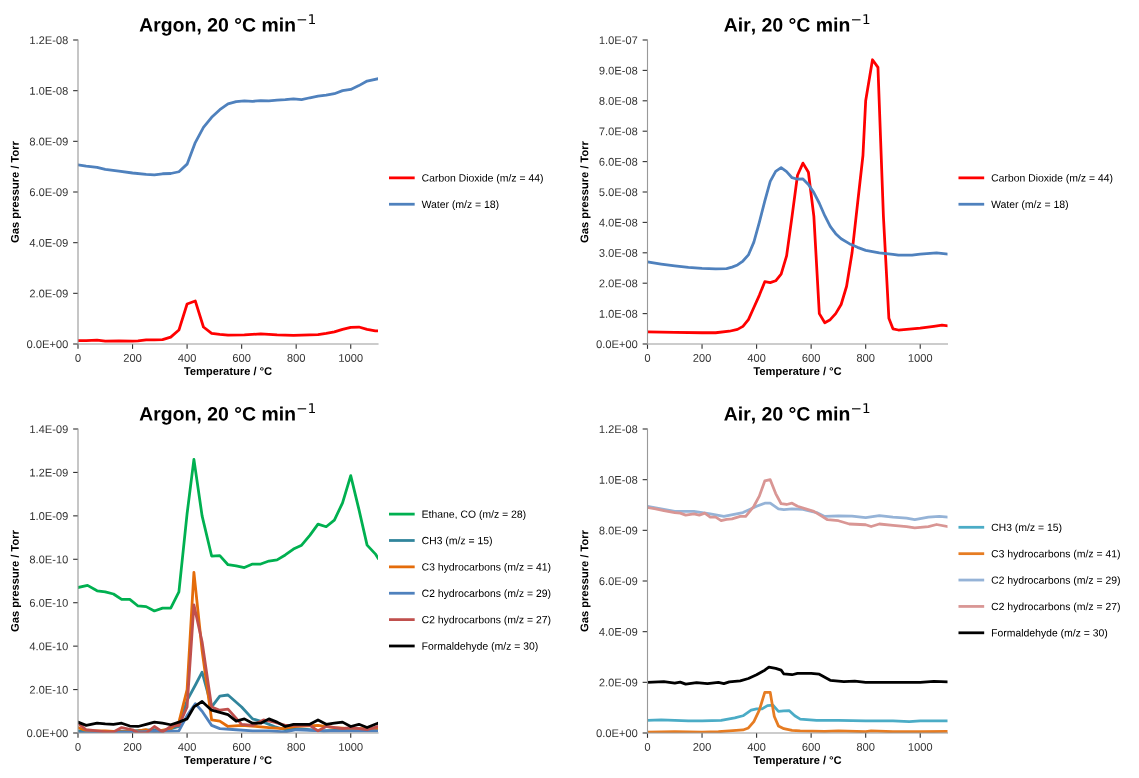 The width and height of the screenshot is (1139, 778). Describe the element at coordinates (618, 222) in the screenshot. I see `y-tick-label: 4.0E-08` at that location.